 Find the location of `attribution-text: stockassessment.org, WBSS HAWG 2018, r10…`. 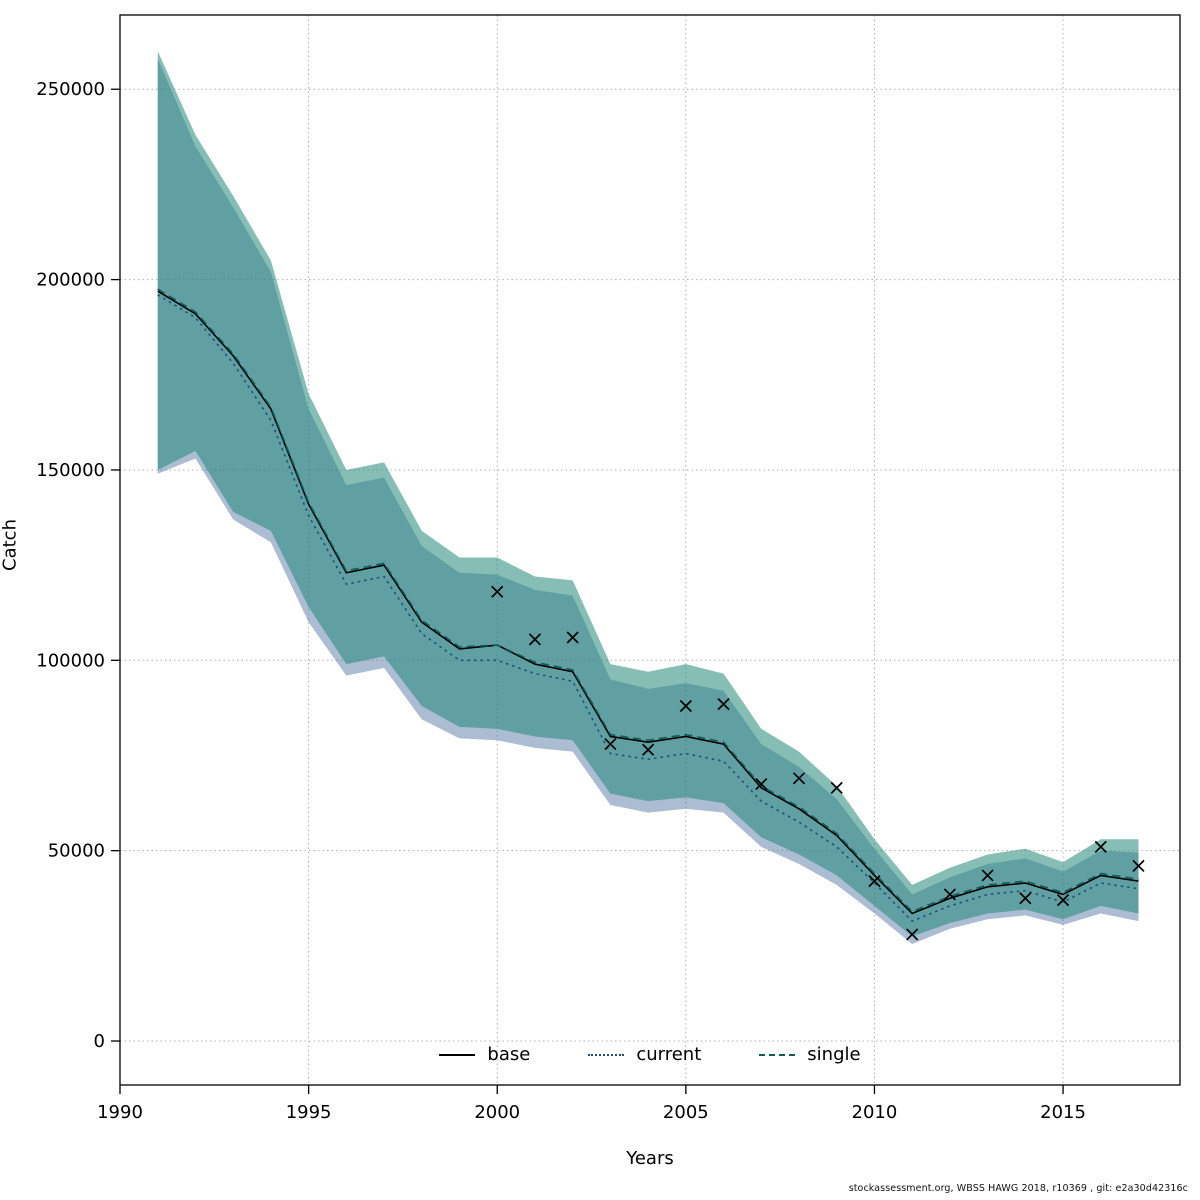

attribution-text: stockassessment.org, WBSS HAWG 2018, r10… is located at coordinates (1018, 1188).